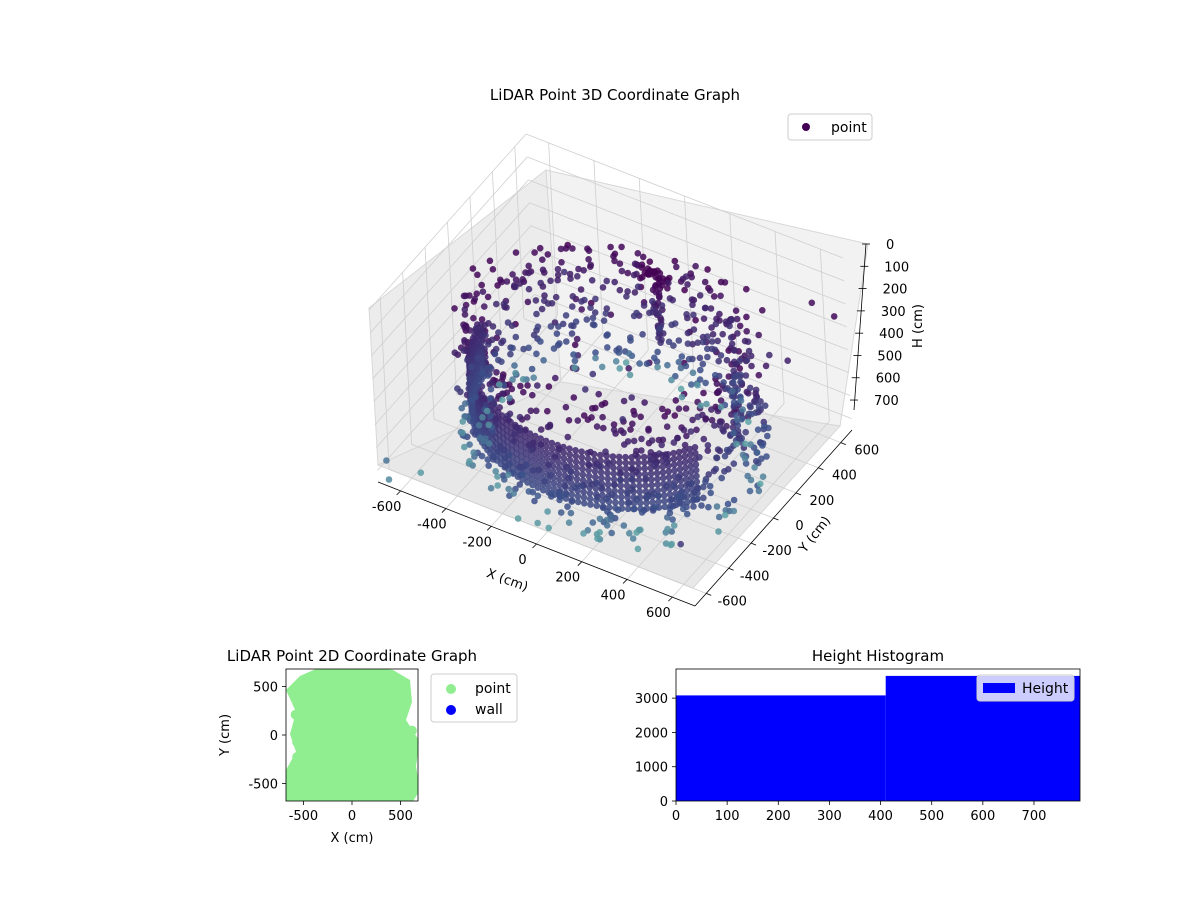  What do you see at coordinates (777, 551) in the screenshot?
I see `plot3d-ytick-label: -200` at bounding box center [777, 551].